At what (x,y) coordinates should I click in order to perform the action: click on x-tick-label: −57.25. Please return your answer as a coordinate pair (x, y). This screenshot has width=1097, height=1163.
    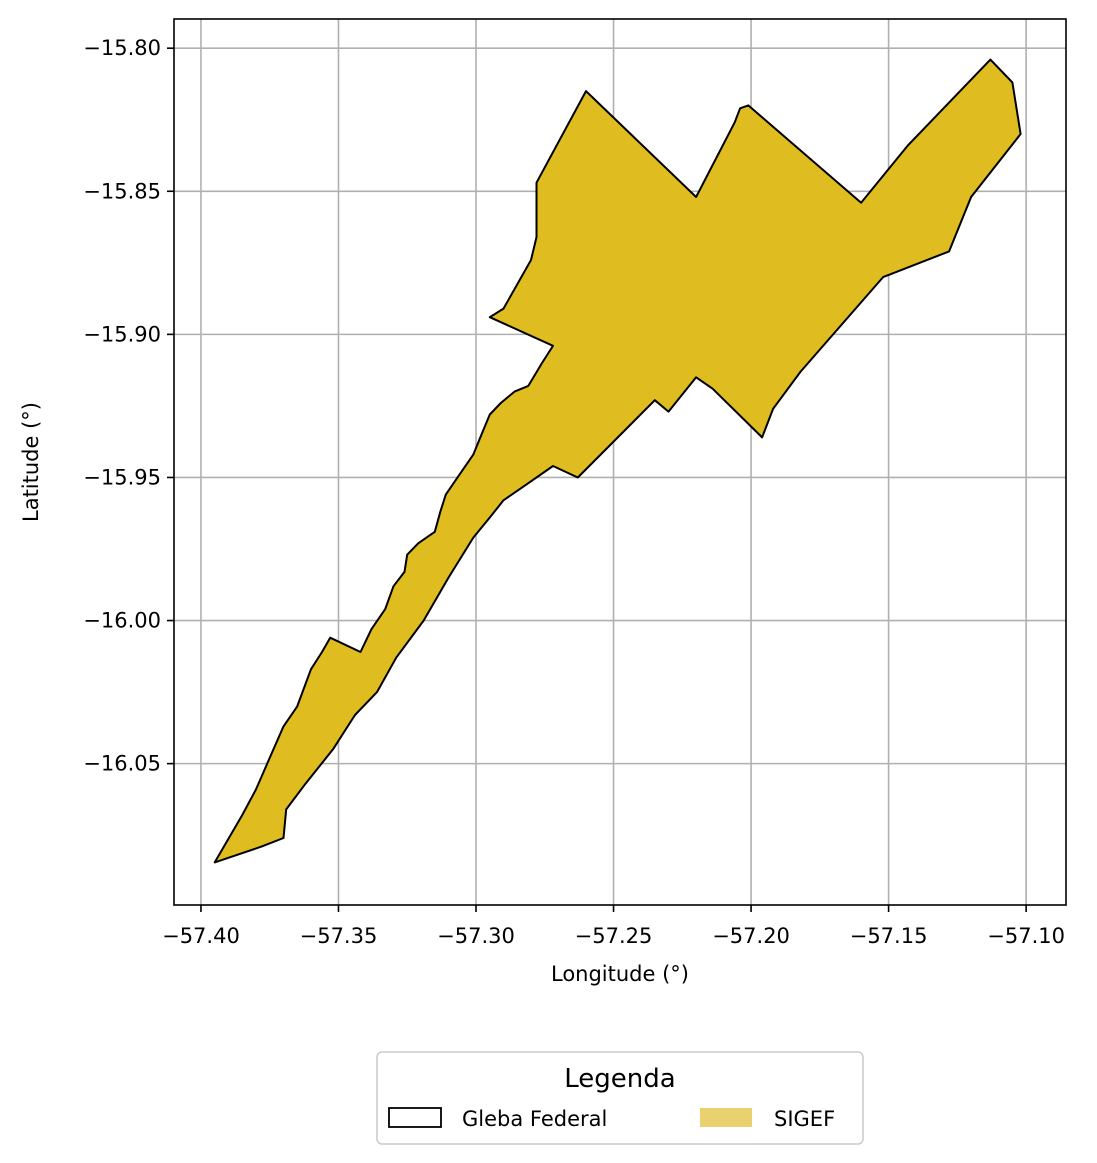
    Looking at the image, I should click on (614, 936).